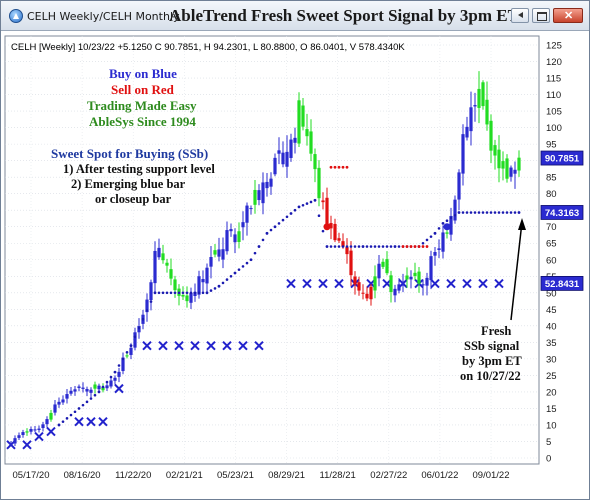  Describe the element at coordinates (554, 46) in the screenshot. I see `y-tick-label: 125` at that location.